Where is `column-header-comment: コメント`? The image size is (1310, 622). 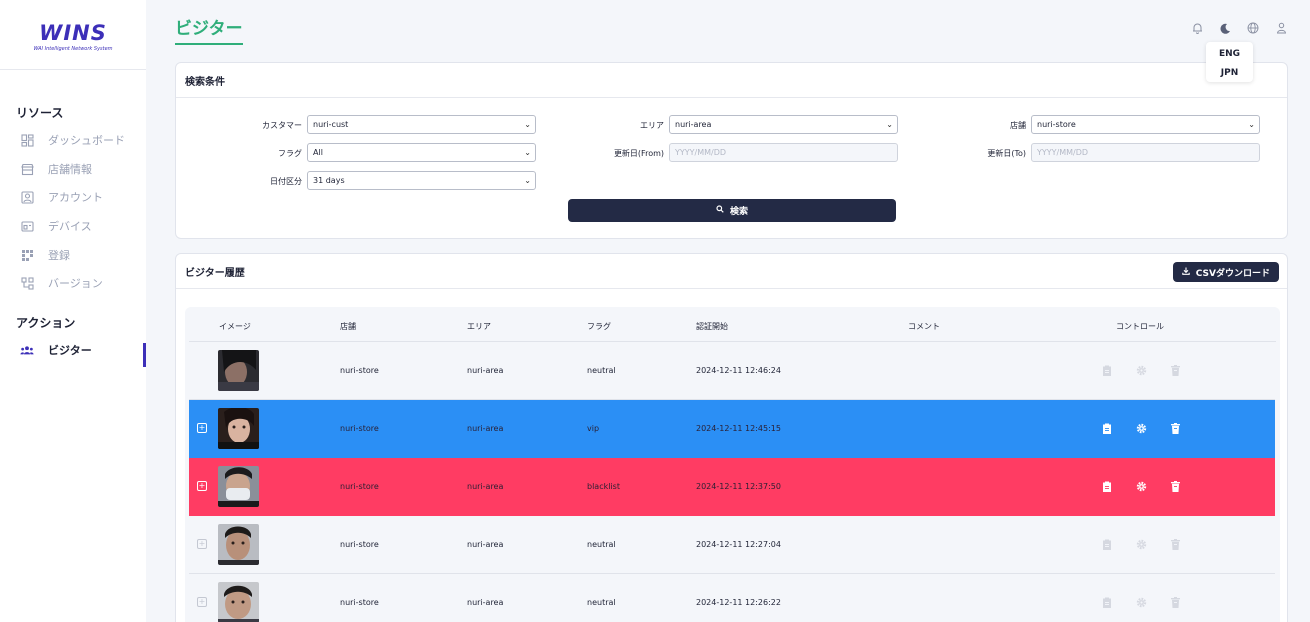
column-header-comment: コメント is located at coordinates (924, 326).